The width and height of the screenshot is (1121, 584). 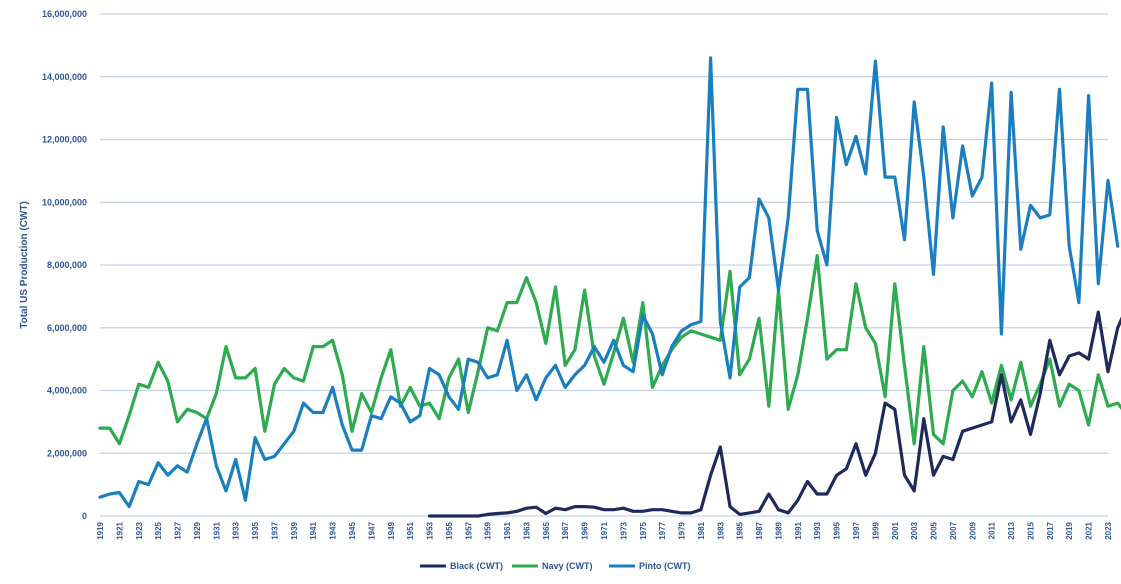 I want to click on y-tick-label: 16,000,000, so click(x=64, y=14).